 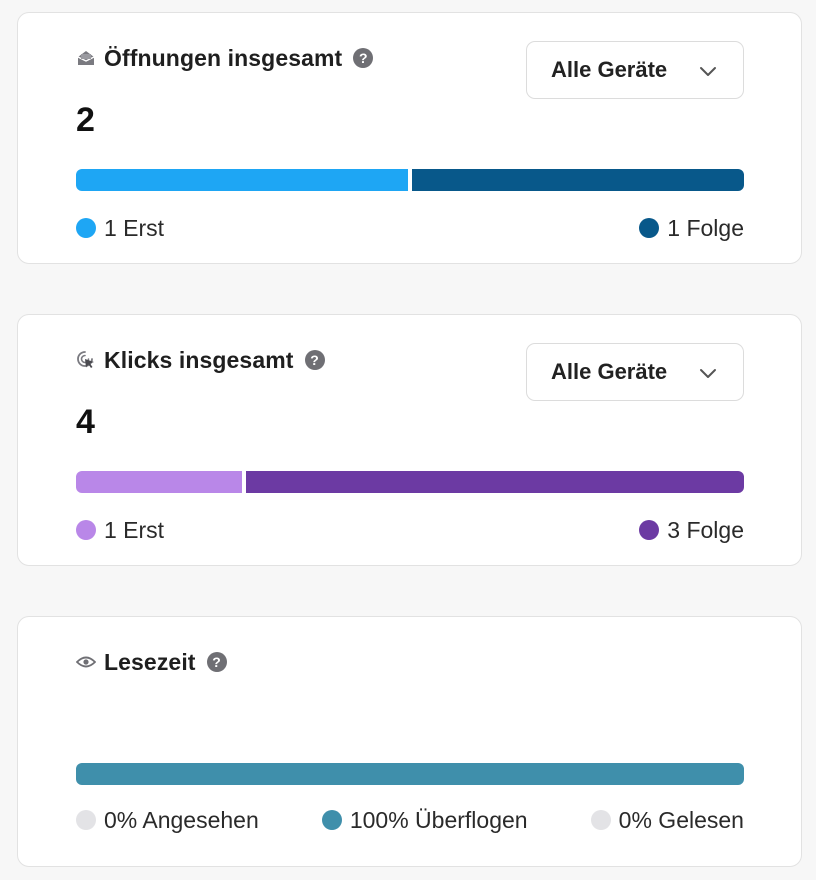 I want to click on opens-first-label: 1 Erst, so click(x=134, y=227).